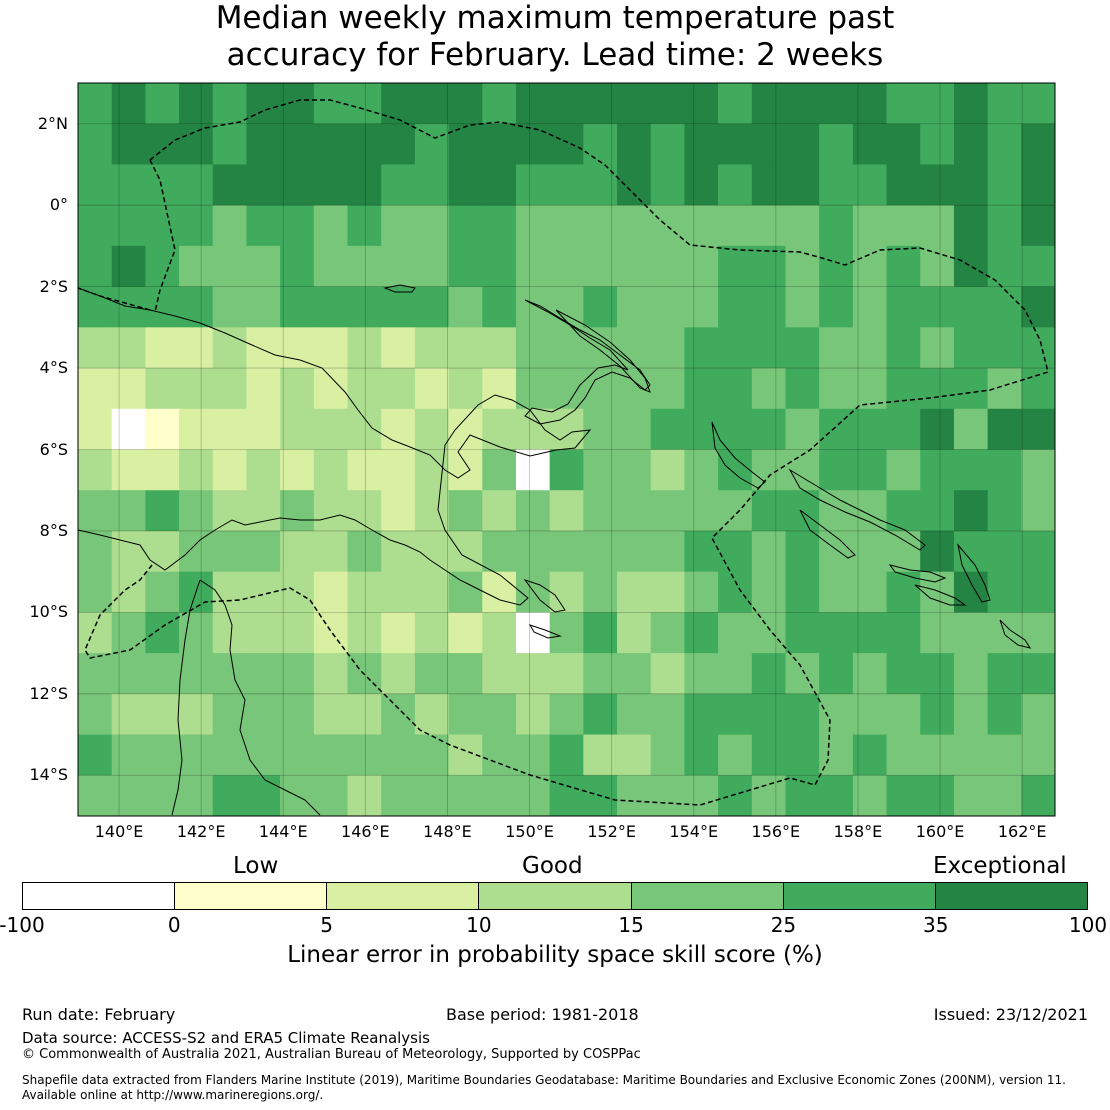 The height and width of the screenshot is (1110, 1110). Describe the element at coordinates (283, 831) in the screenshot. I see `longitude-label: 144°E` at that location.